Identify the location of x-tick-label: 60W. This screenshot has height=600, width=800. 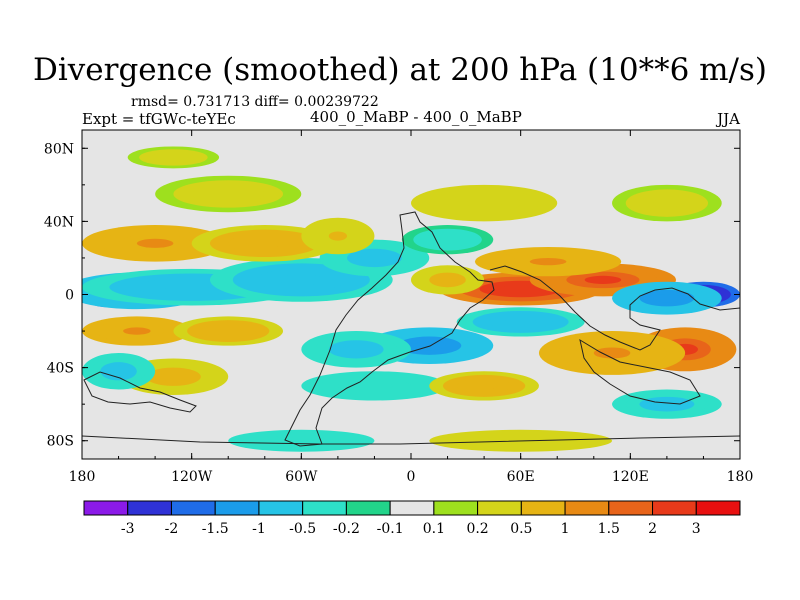
(301, 477).